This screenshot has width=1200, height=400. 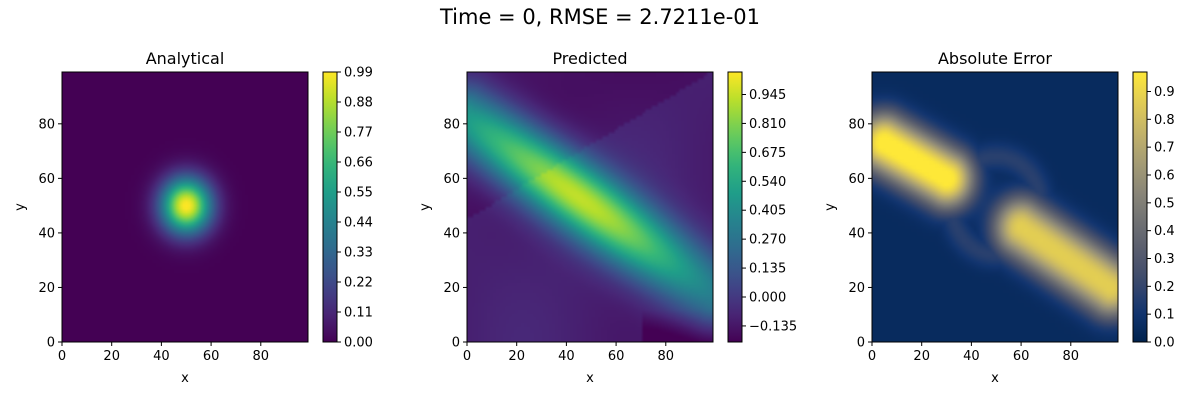 I want to click on colorbar-tick-label: 0.8, so click(x=1164, y=120).